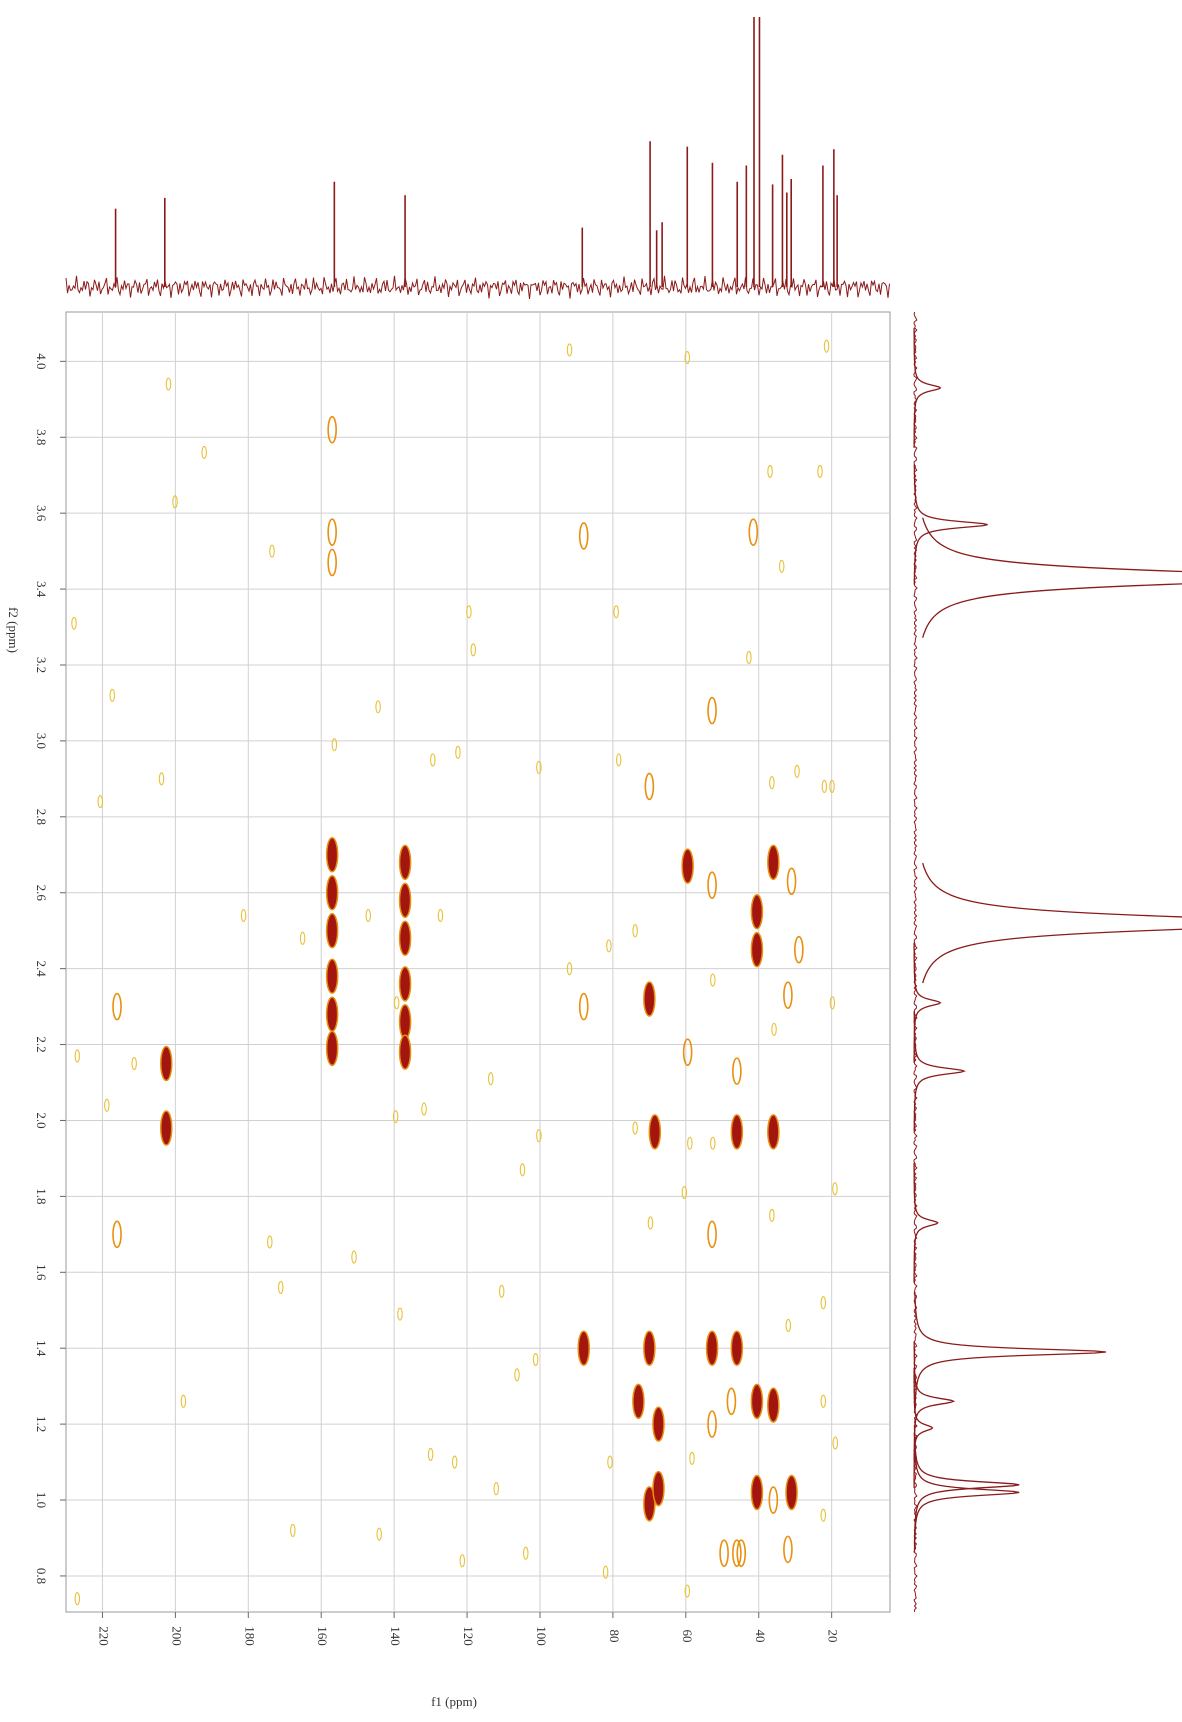 This screenshot has height=1722, width=1182. Describe the element at coordinates (41, 361) in the screenshot. I see `y-tick-label: 4.0` at that location.